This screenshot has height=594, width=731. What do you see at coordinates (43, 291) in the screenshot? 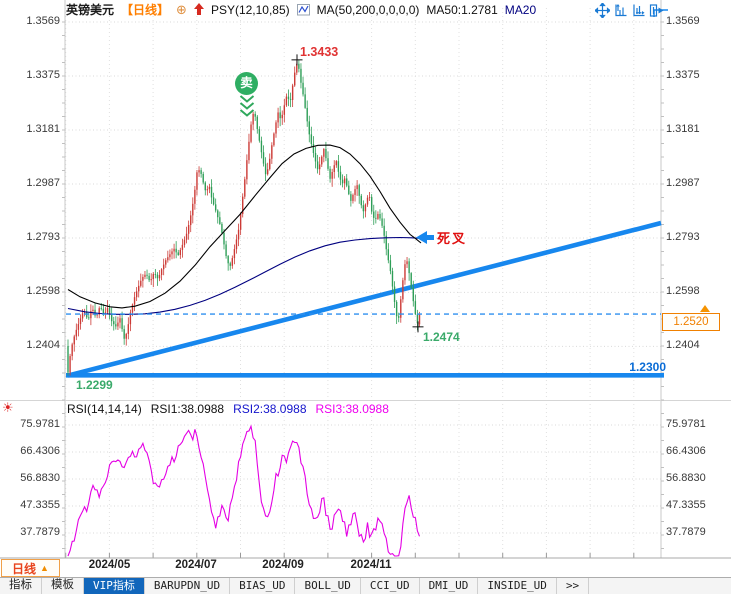
I see `y-axis-label-left: 1.2598` at bounding box center [43, 291].